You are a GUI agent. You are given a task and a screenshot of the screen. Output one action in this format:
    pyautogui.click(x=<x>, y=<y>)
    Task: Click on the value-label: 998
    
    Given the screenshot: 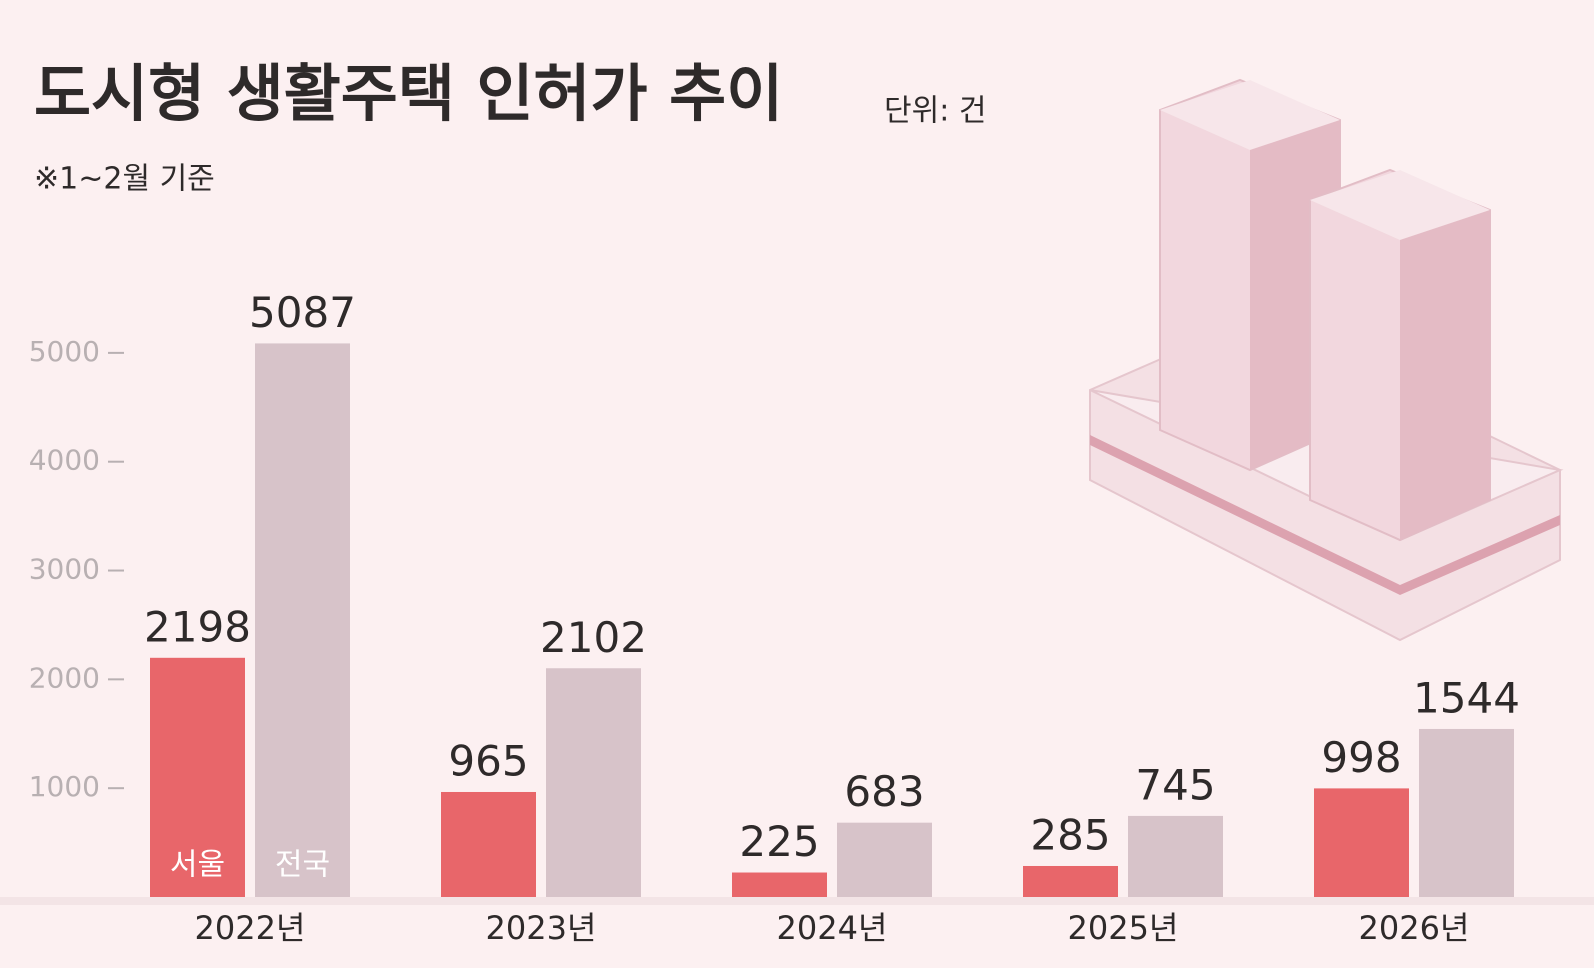 What is the action you would take?
    pyautogui.click(x=1361, y=757)
    